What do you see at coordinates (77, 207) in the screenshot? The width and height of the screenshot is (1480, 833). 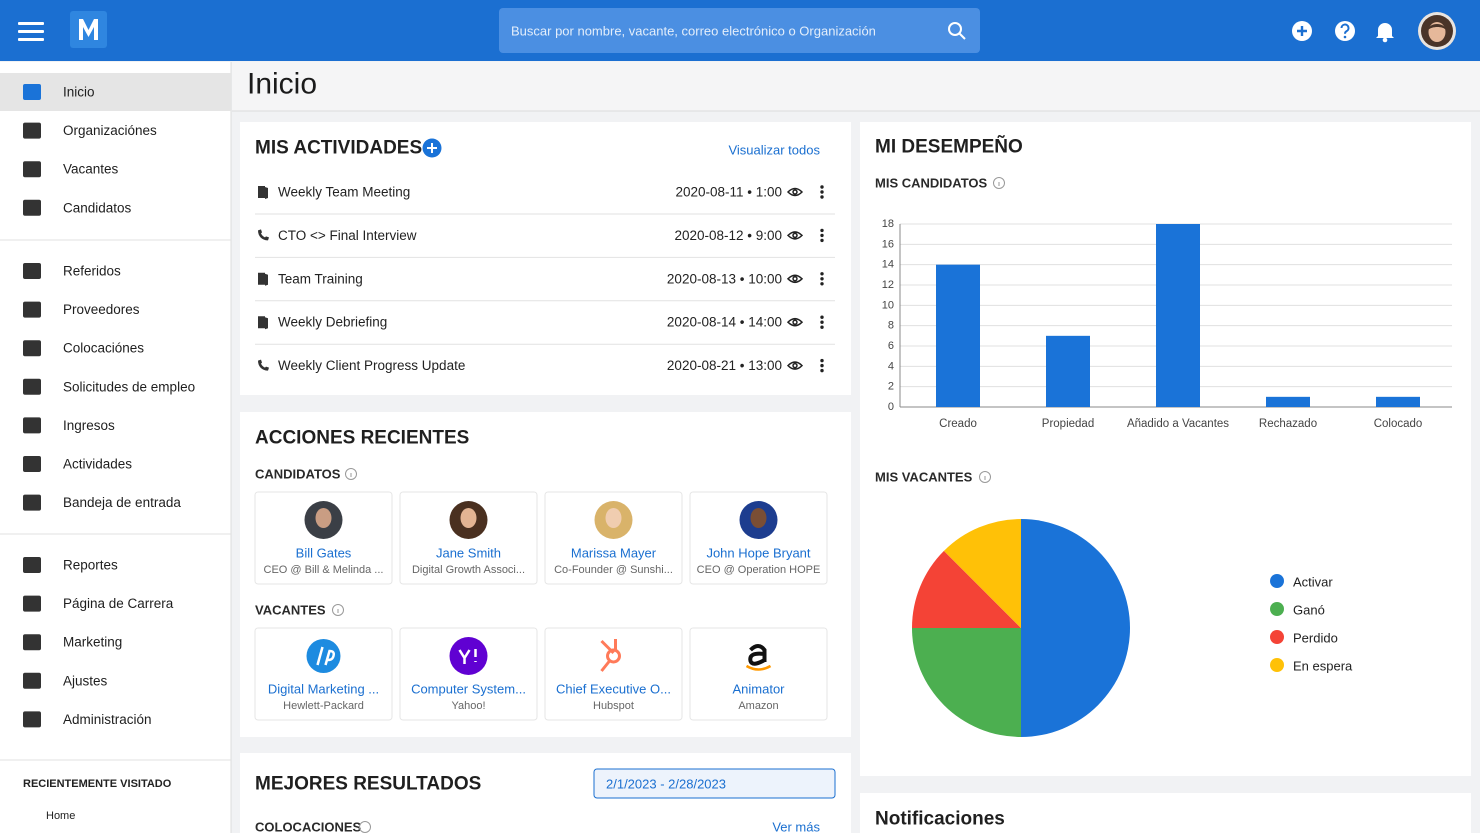 I see `nav-item: Candidatos` at bounding box center [77, 207].